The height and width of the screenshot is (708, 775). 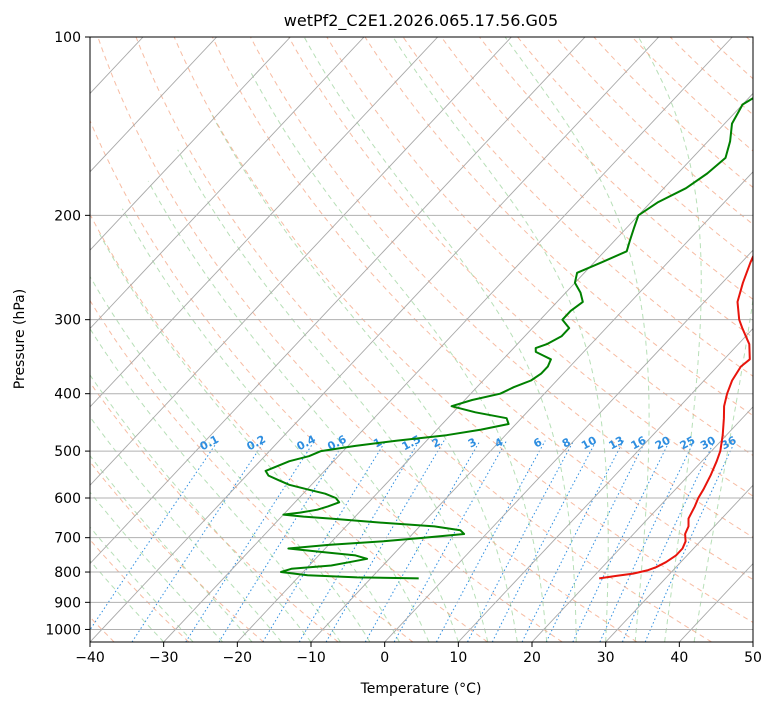 What do you see at coordinates (34, 339) in the screenshot?
I see `isotherm--120` at bounding box center [34, 339].